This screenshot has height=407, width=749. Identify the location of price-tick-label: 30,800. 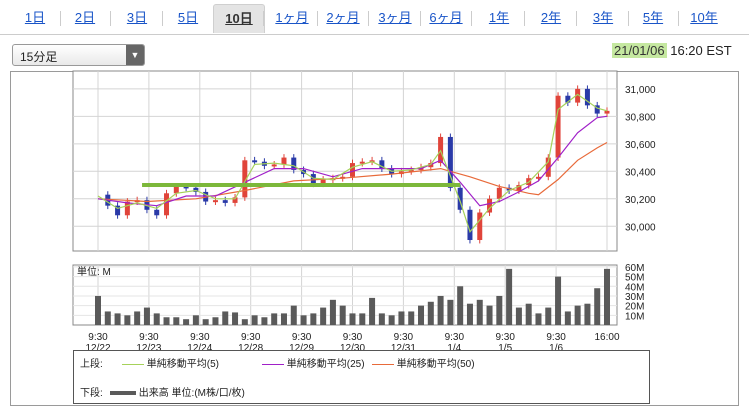
(640, 117).